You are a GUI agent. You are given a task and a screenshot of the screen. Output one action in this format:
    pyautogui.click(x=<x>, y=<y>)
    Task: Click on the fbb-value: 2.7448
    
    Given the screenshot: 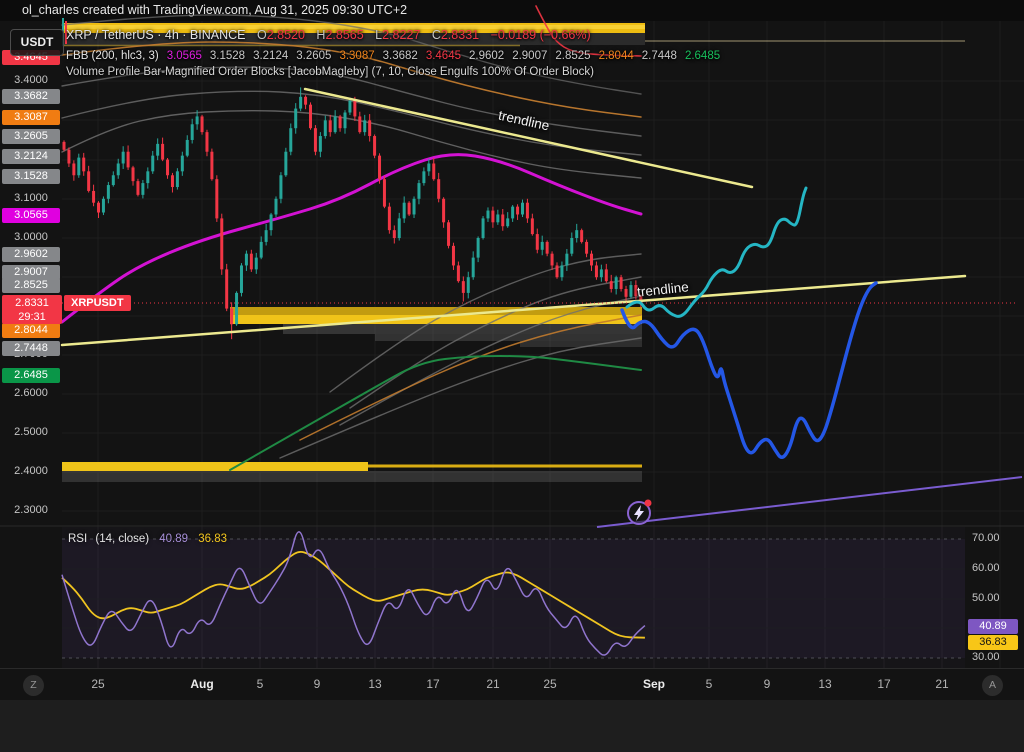 What is the action you would take?
    pyautogui.click(x=659, y=56)
    